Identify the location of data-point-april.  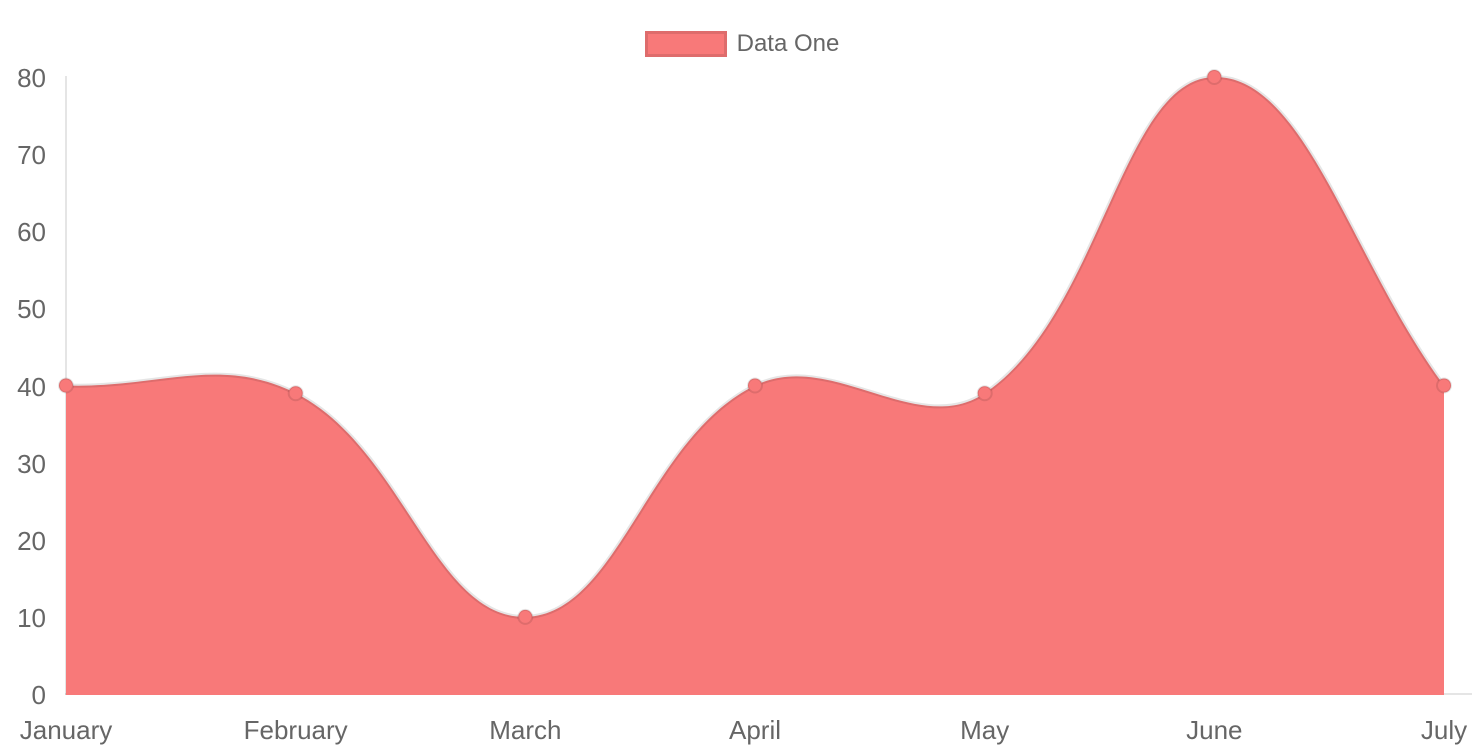
(755, 385).